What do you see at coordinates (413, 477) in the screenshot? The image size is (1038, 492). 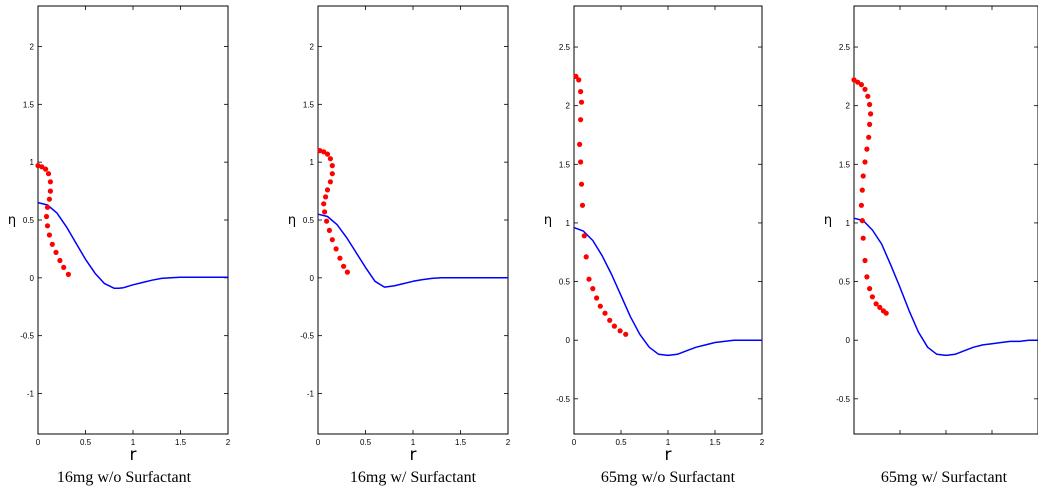 I see `panel-caption: 16mg w/ Surfactant` at bounding box center [413, 477].